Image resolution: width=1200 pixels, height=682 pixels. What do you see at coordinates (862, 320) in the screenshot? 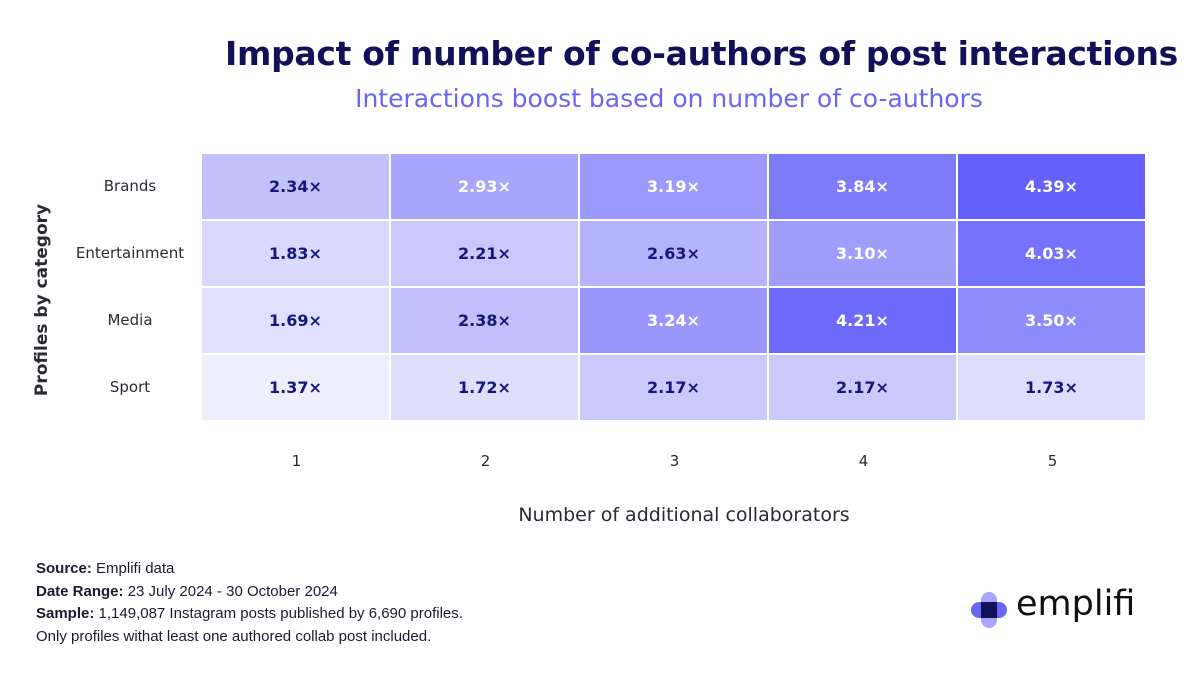
I see `heatmap-cell: 4.21×` at bounding box center [862, 320].